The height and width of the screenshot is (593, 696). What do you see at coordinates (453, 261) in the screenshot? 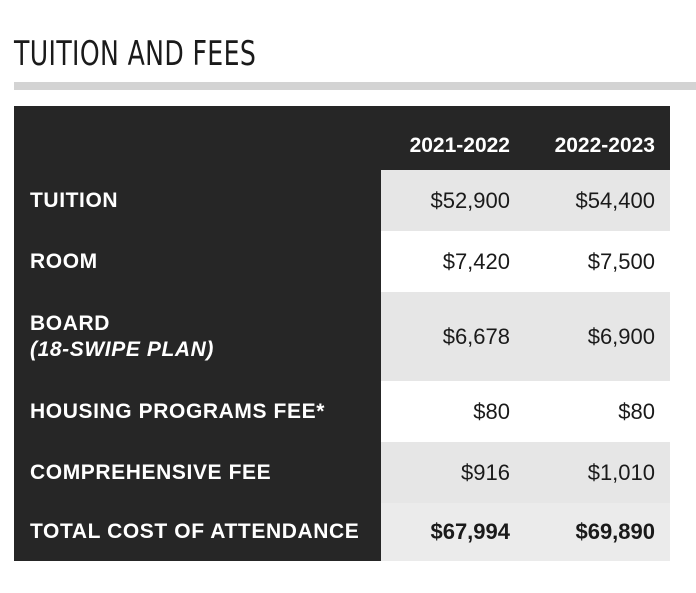
I see `value-room-2021-2022: $7,420` at bounding box center [453, 261].